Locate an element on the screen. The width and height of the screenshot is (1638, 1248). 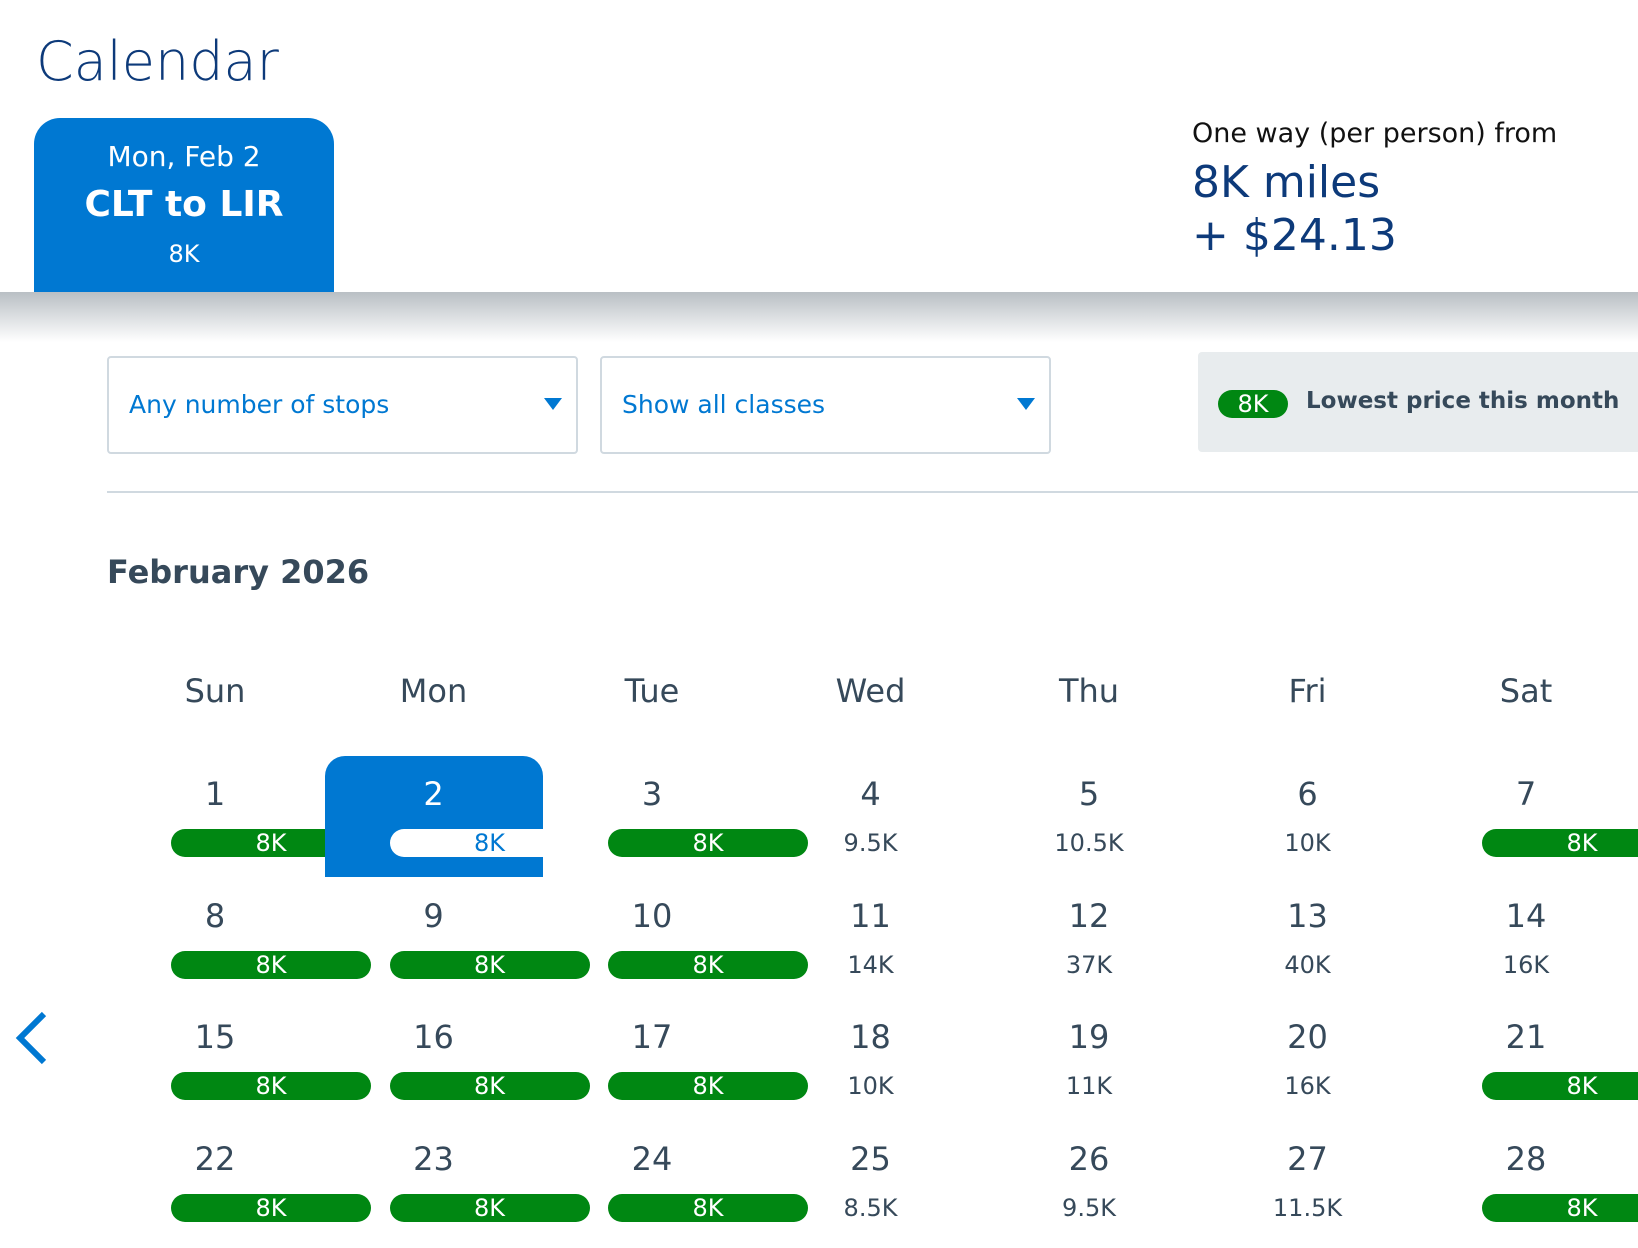
legend-text: Lowest price this month is located at coordinates (1463, 401).